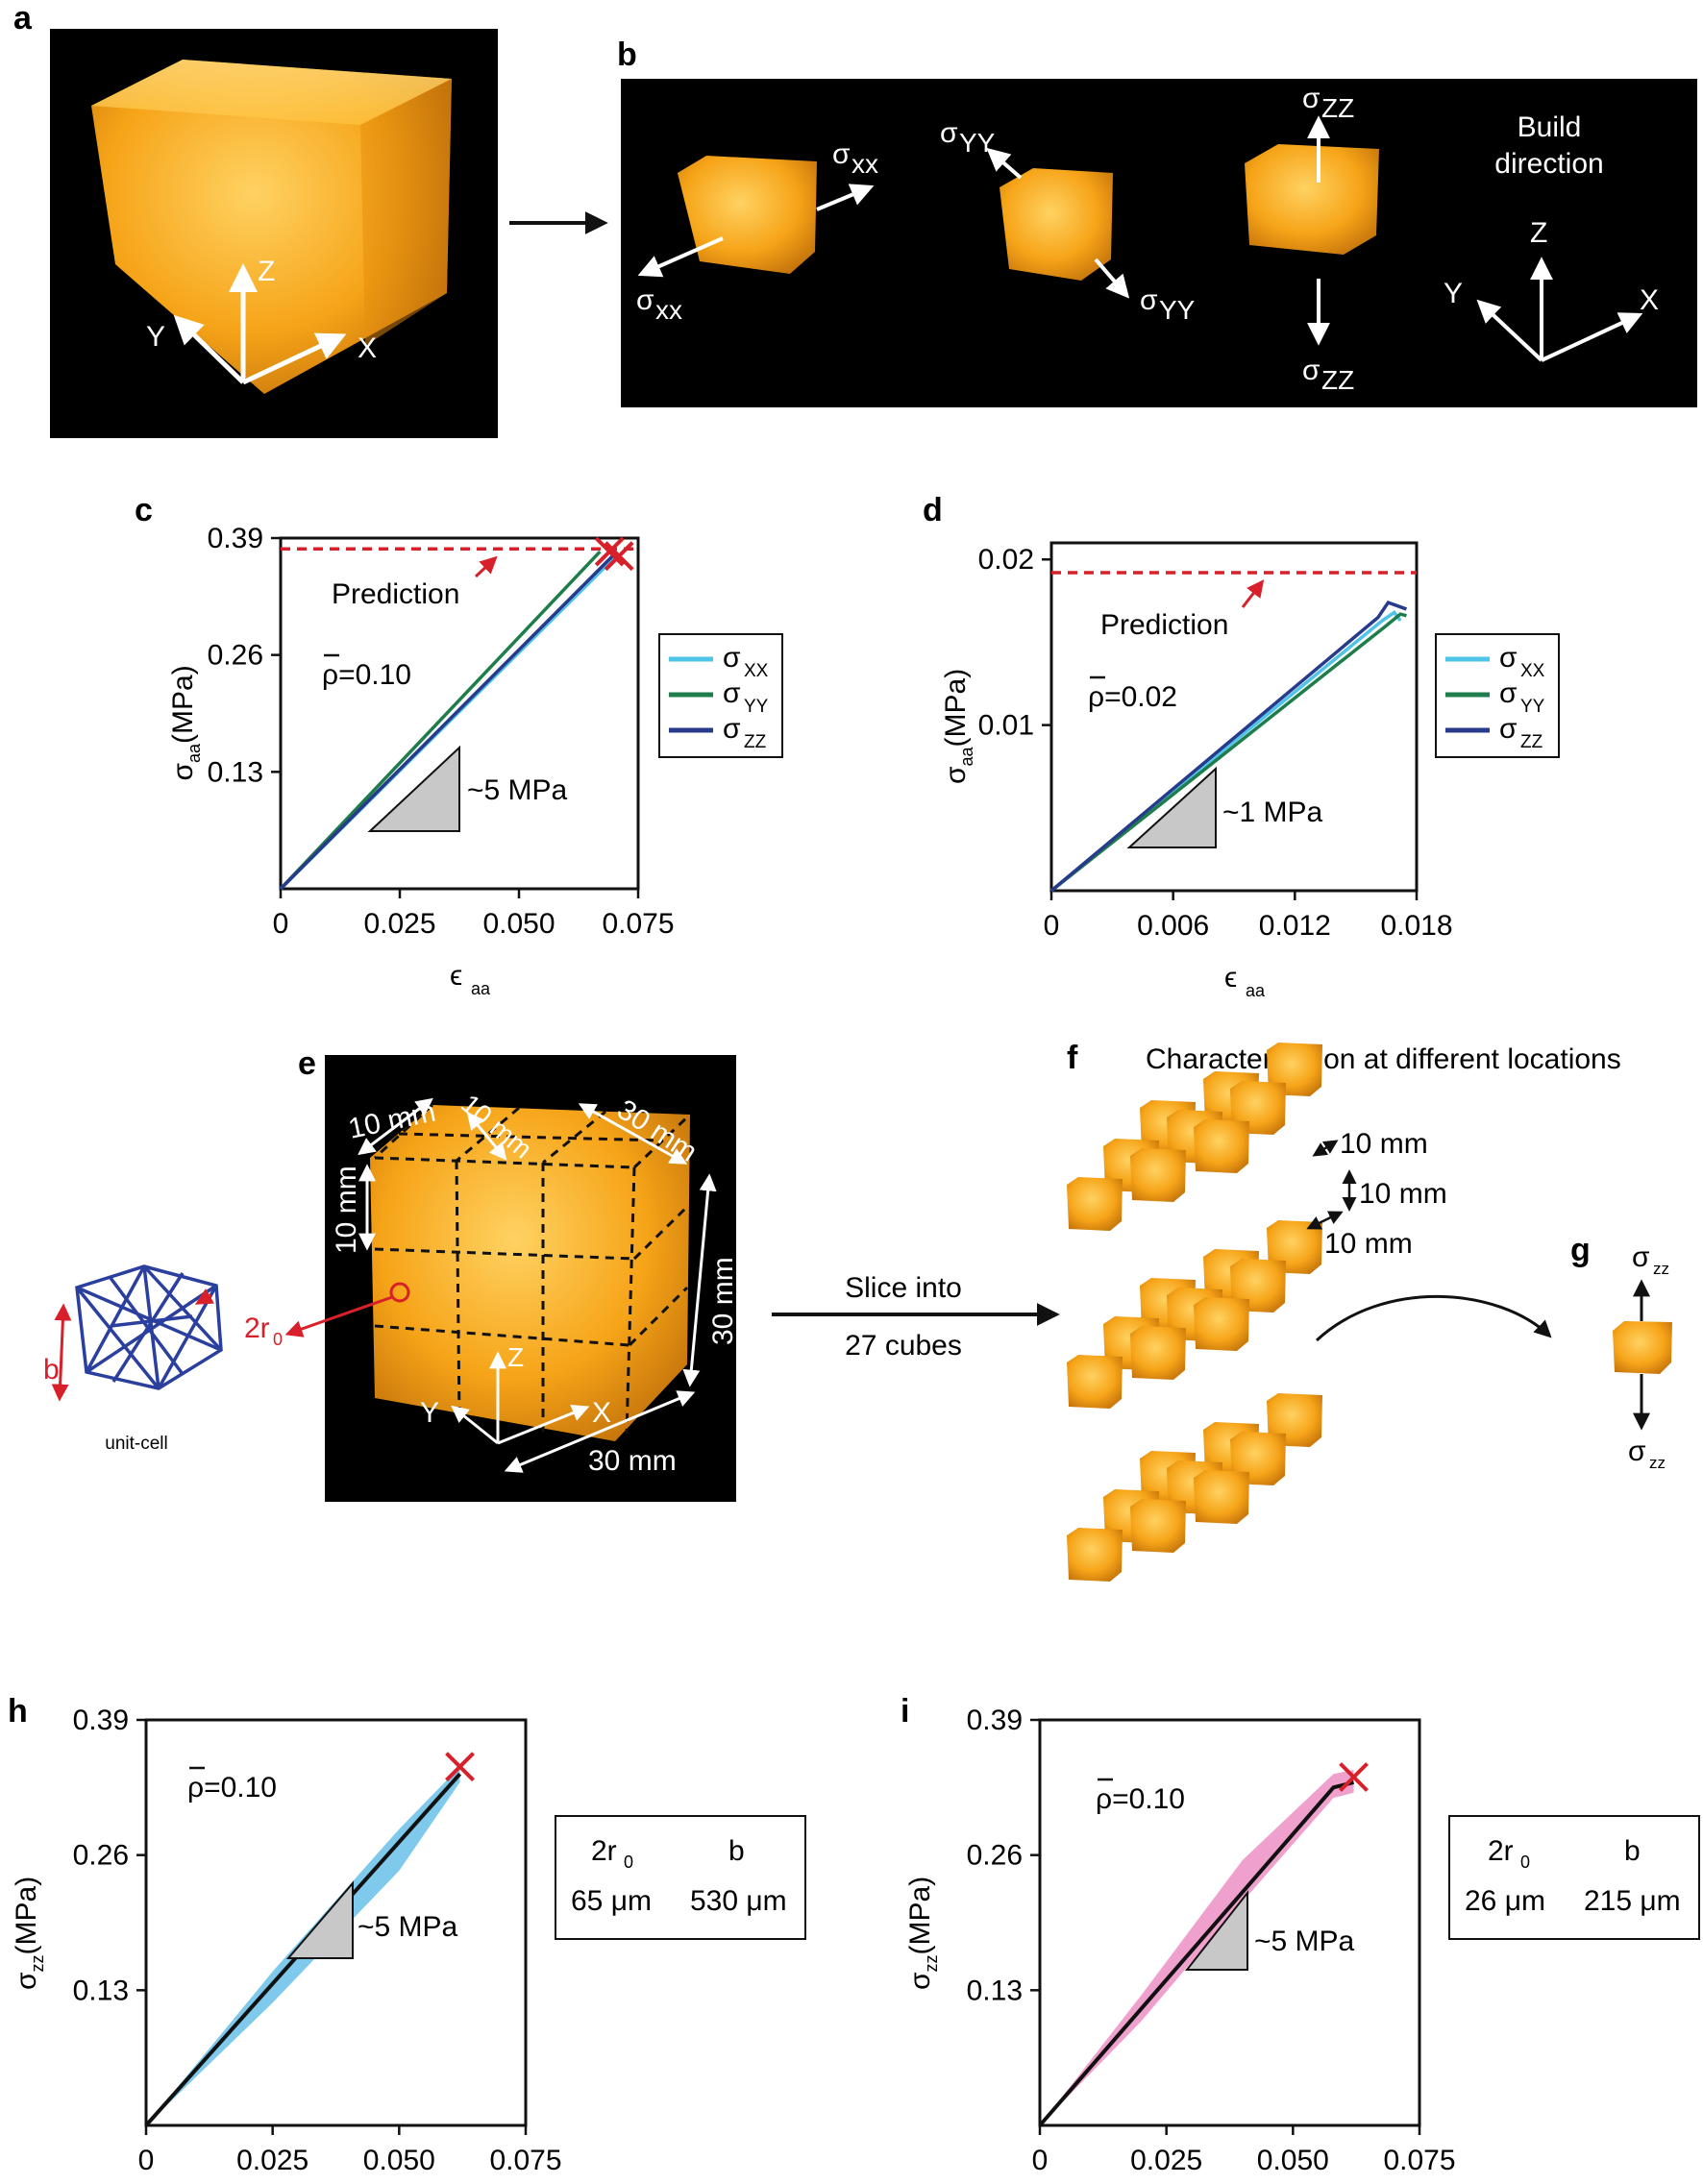  What do you see at coordinates (274, 233) in the screenshot?
I see `panel-a: Z X Y` at bounding box center [274, 233].